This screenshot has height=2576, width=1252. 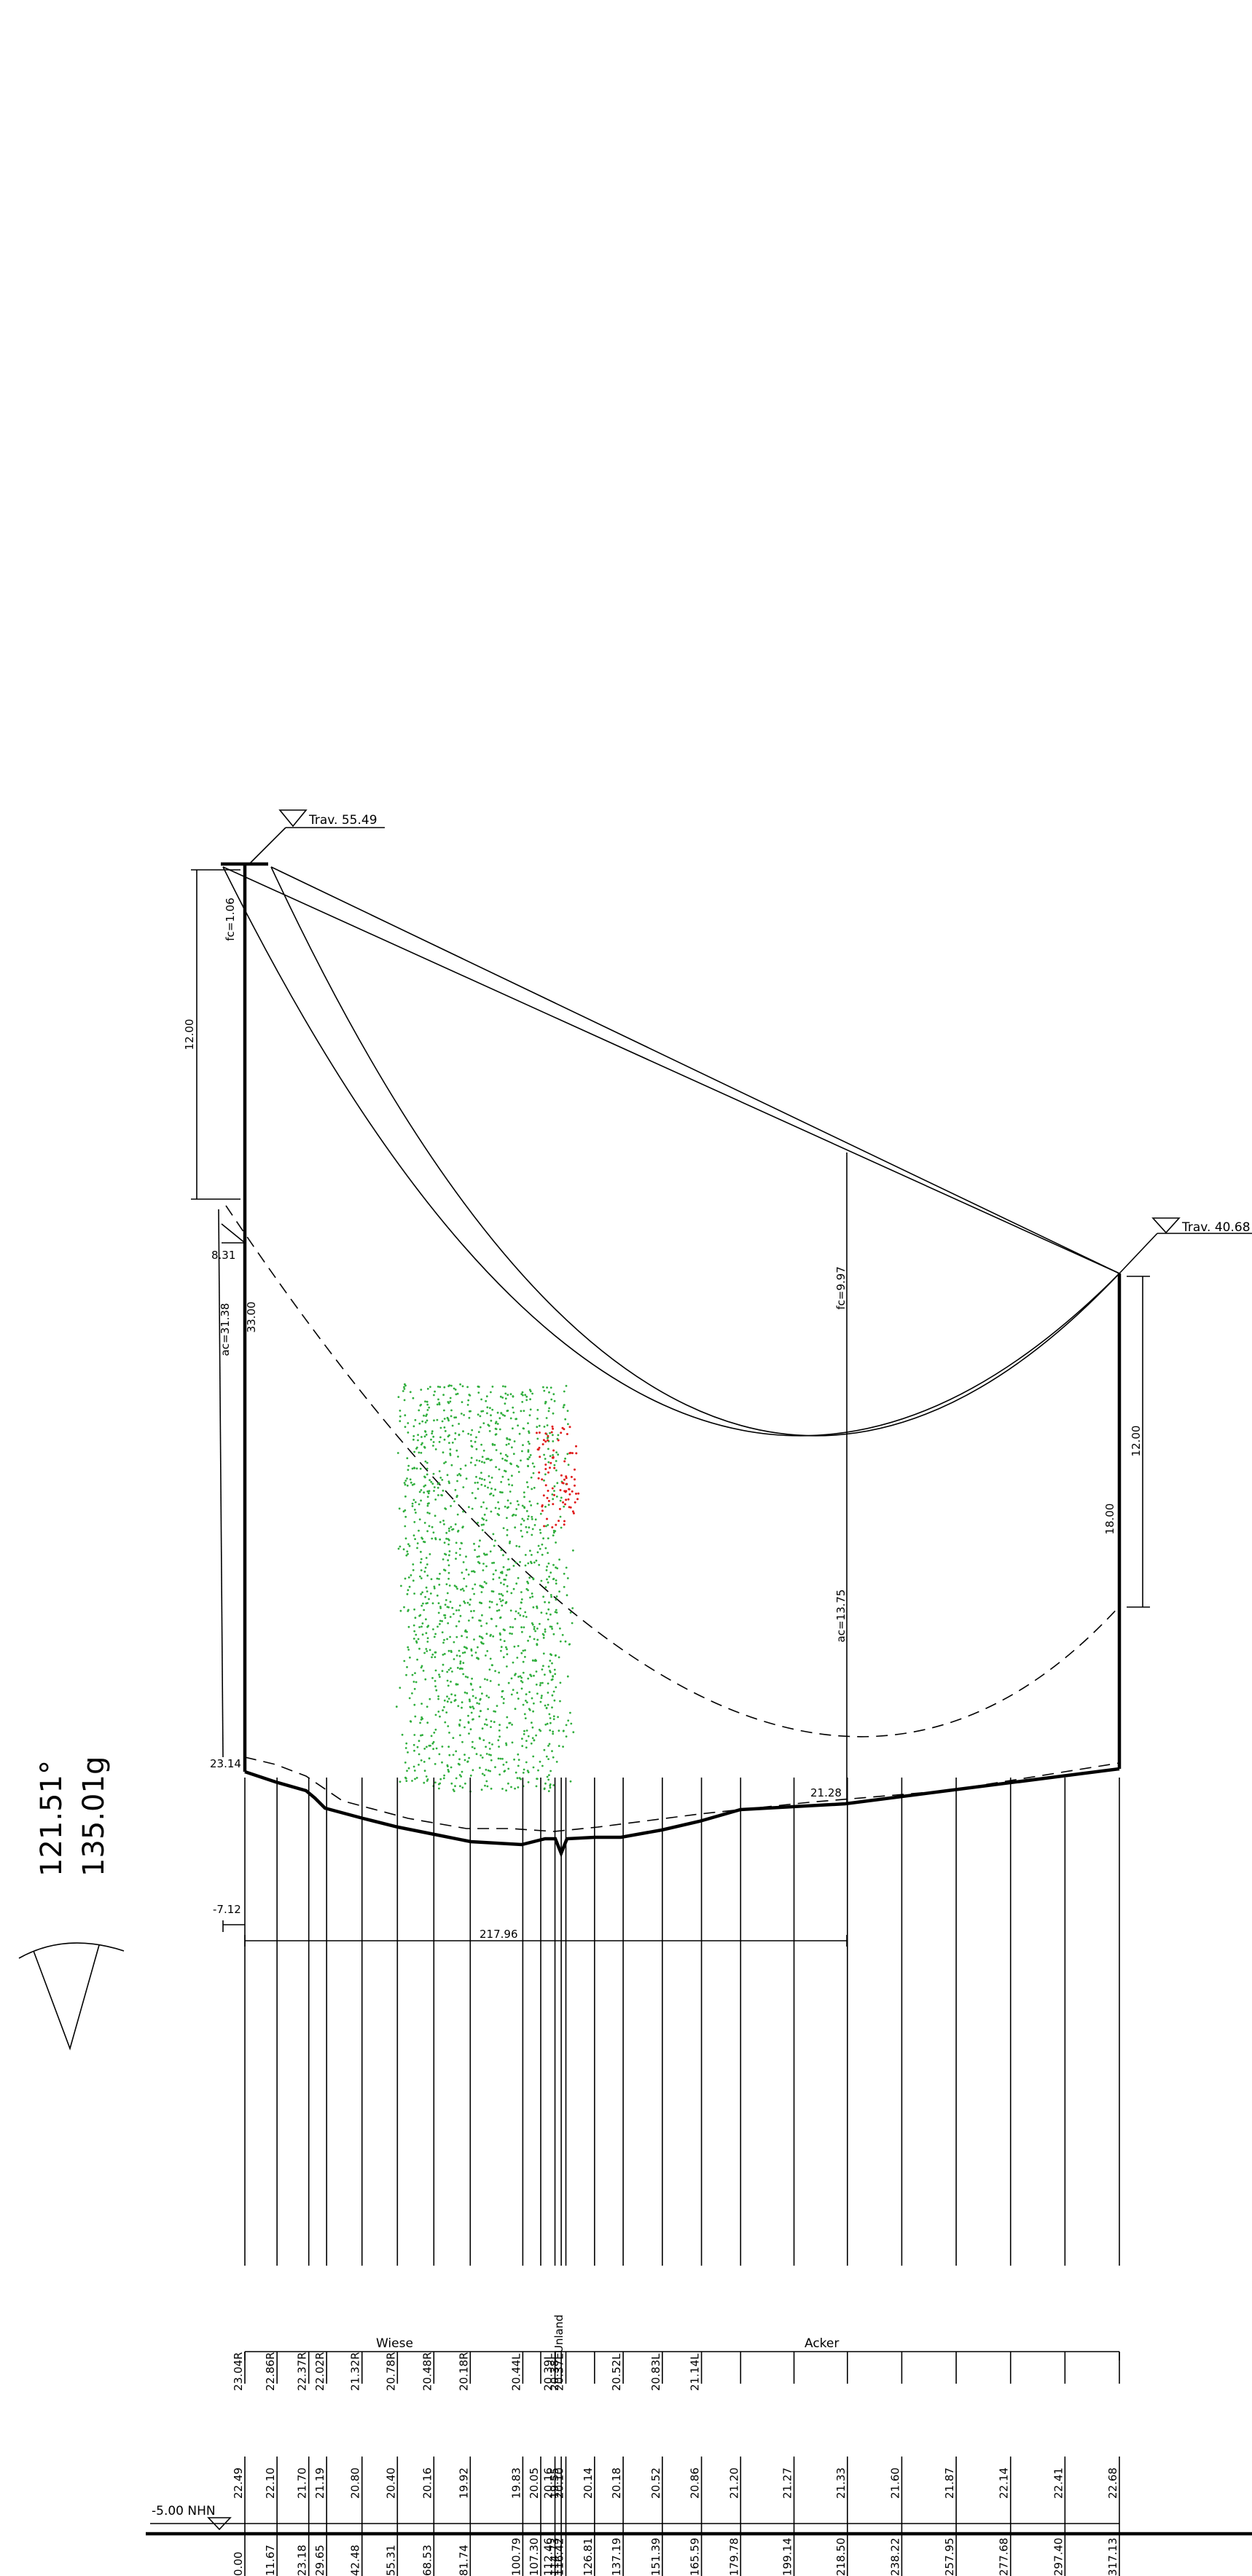 I want to click on station-height: 20.86, so click(x=695, y=2483).